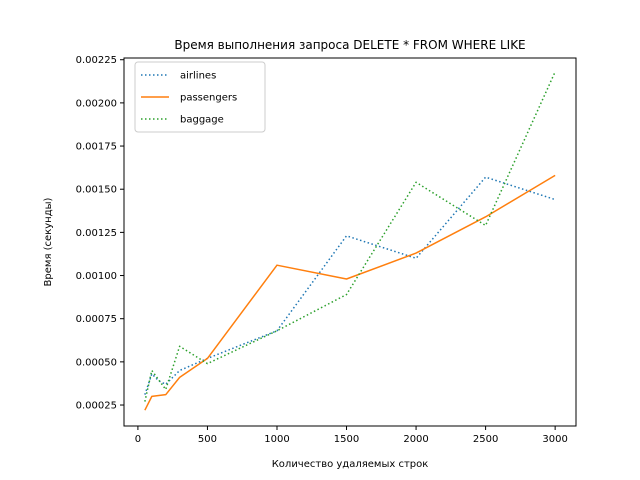 The image size is (640, 480). Describe the element at coordinates (208, 98) in the screenshot. I see `legend-label-passengers: passengers` at that location.